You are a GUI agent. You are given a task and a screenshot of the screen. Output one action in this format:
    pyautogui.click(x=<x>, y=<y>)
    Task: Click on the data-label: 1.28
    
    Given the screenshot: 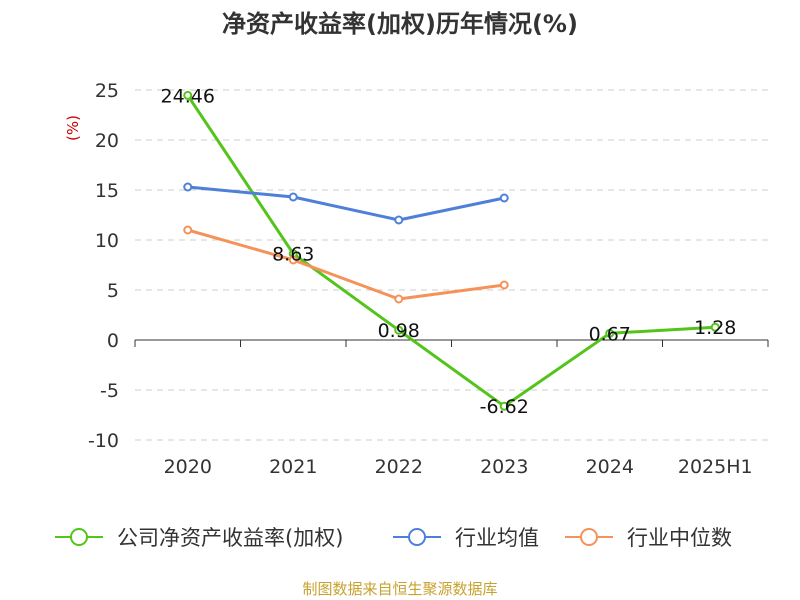 What is the action you would take?
    pyautogui.click(x=715, y=328)
    